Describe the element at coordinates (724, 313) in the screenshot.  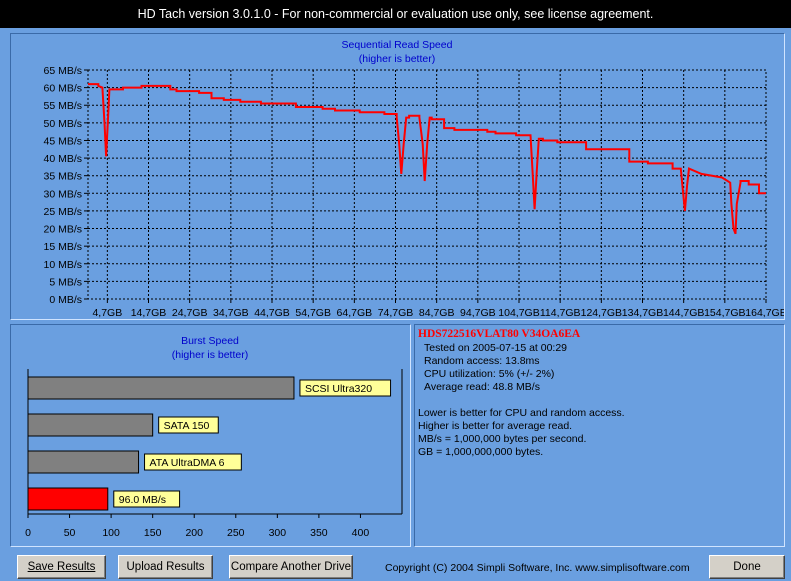
I see `x-tick-label: 154,7GB` at that location.